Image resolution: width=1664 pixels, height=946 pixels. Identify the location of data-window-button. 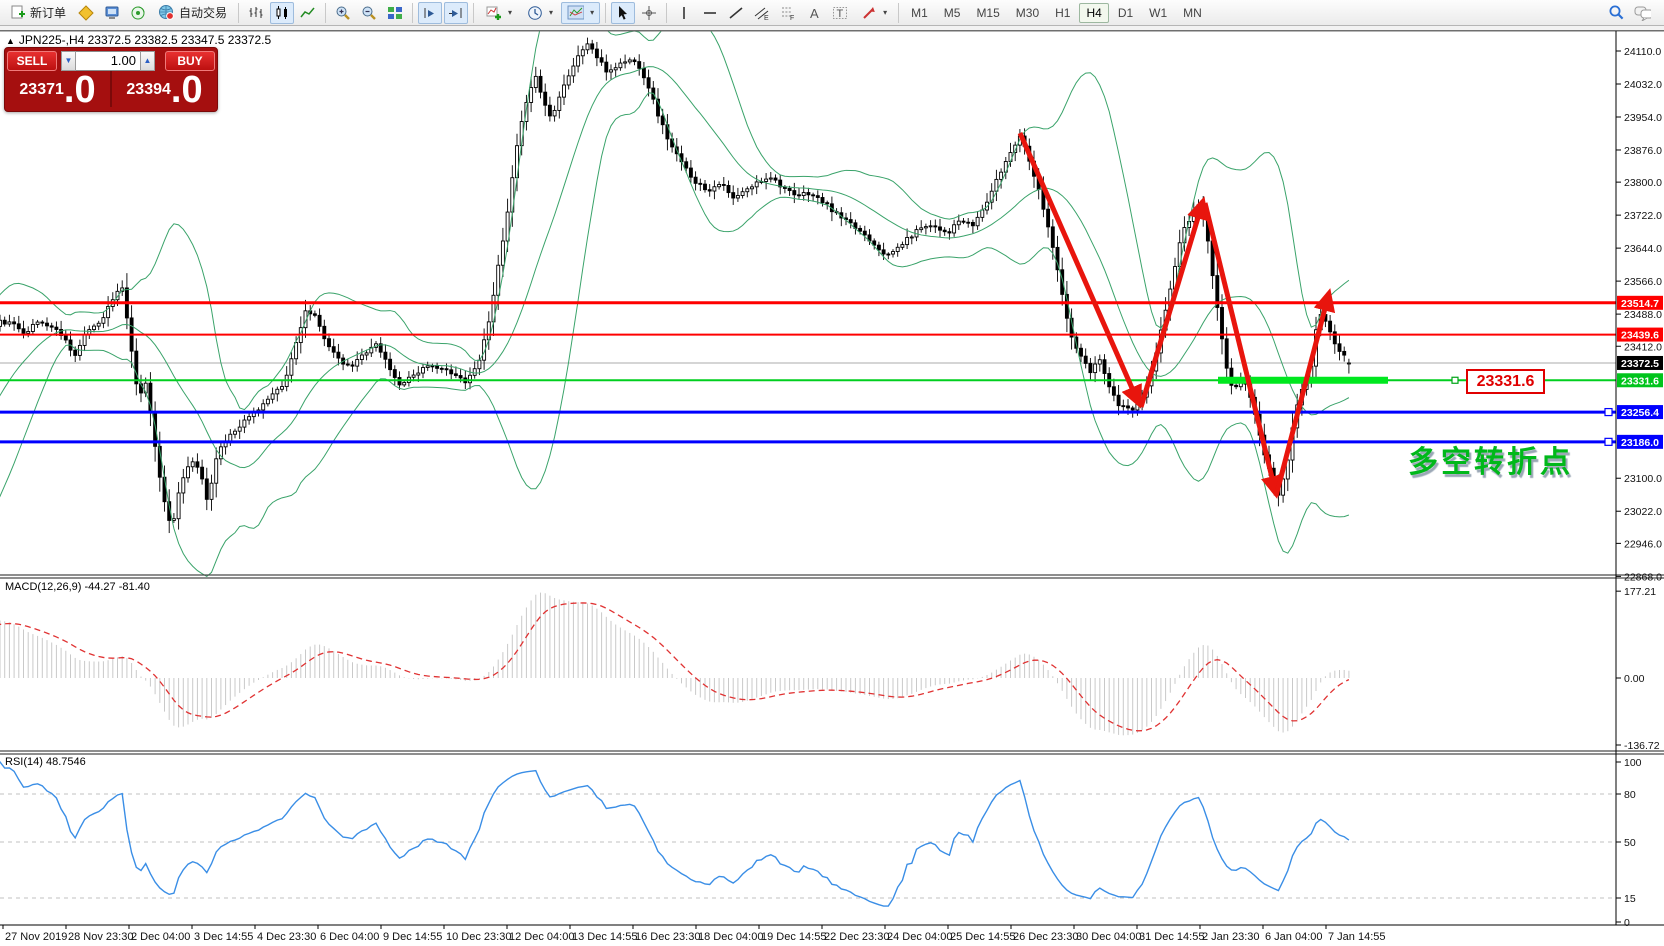
(112, 13).